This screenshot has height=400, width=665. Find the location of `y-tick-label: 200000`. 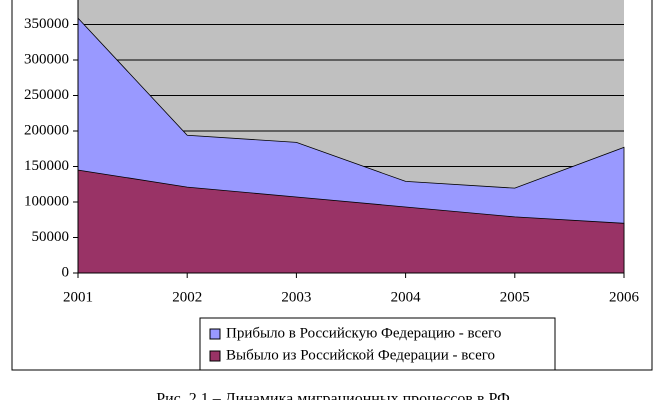

y-tick-label: 200000 is located at coordinates (46, 130).